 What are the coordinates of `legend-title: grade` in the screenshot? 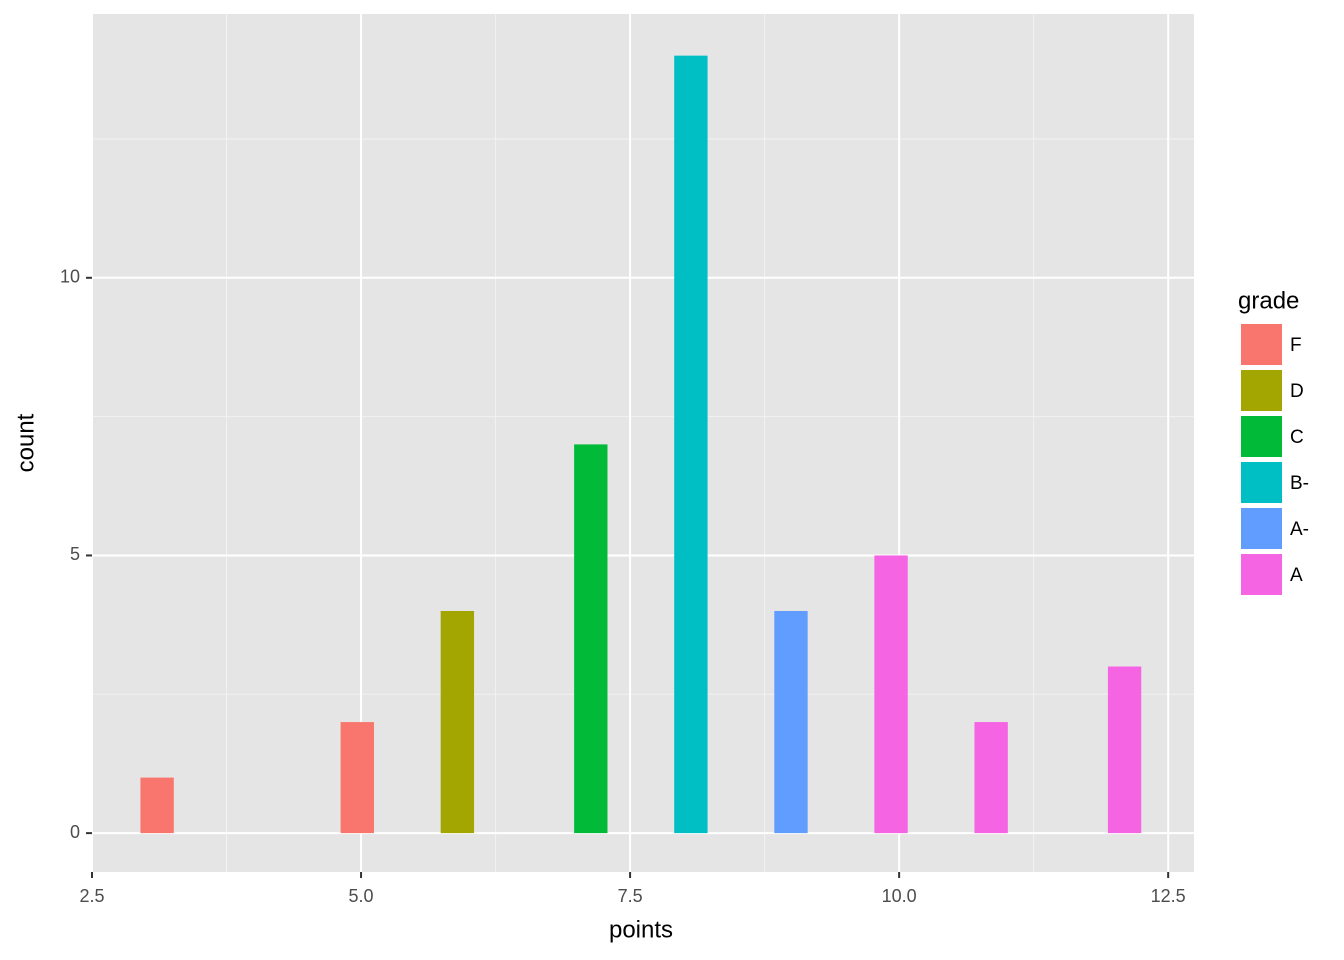 It's located at (1268, 300).